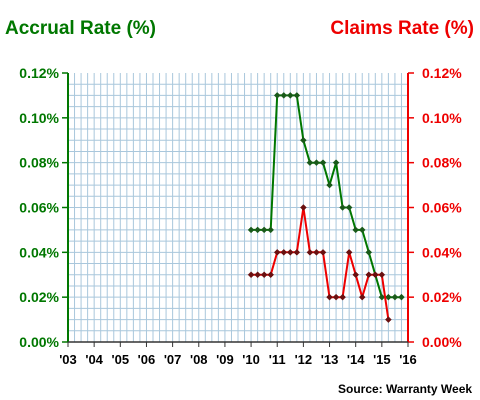  Describe the element at coordinates (225, 359) in the screenshot. I see `x-tick-label: '09` at that location.